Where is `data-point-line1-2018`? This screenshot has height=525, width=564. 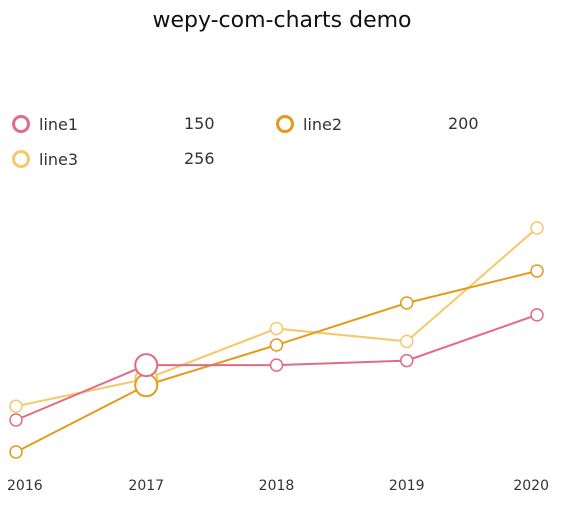
data-point-line1-2018 is located at coordinates (276, 365).